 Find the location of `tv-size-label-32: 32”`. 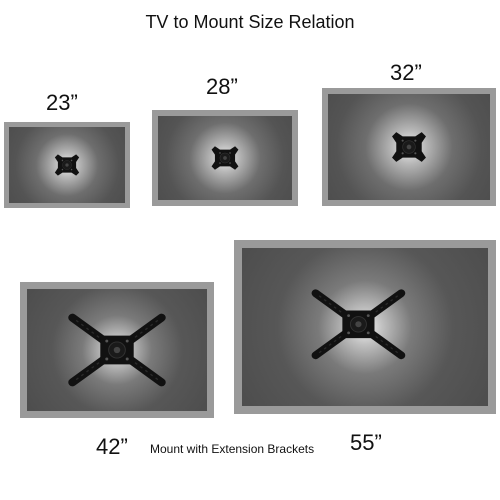

tv-size-label-32: 32” is located at coordinates (406, 72).